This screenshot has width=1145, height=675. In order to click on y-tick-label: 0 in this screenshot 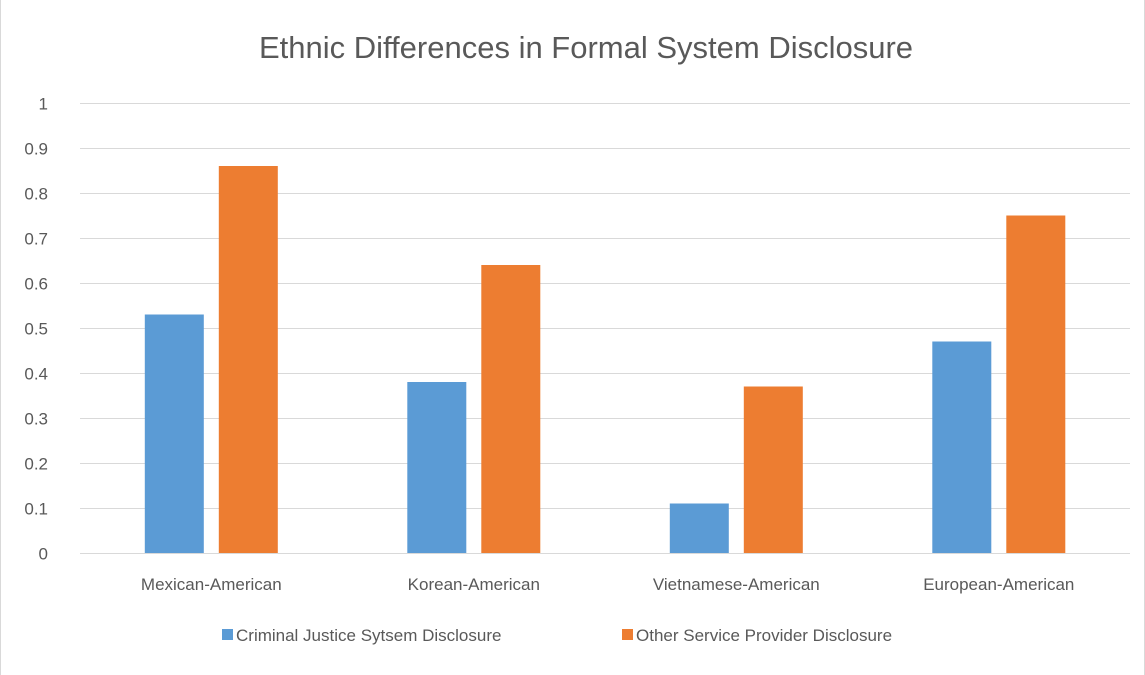, I will do `click(43, 554)`.